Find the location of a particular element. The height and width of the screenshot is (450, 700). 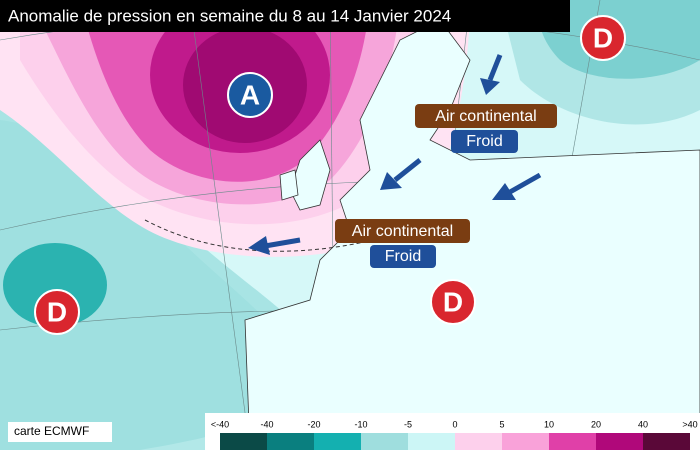

source-box is located at coordinates (60, 432).